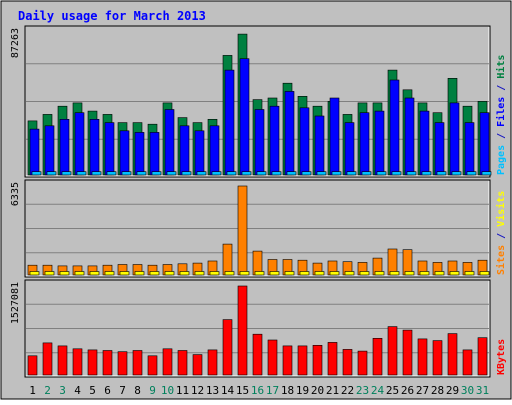 Image resolution: width=512 pixels, height=405 pixels. What do you see at coordinates (167, 390) in the screenshot?
I see `x-tick-label-10: 10` at bounding box center [167, 390].